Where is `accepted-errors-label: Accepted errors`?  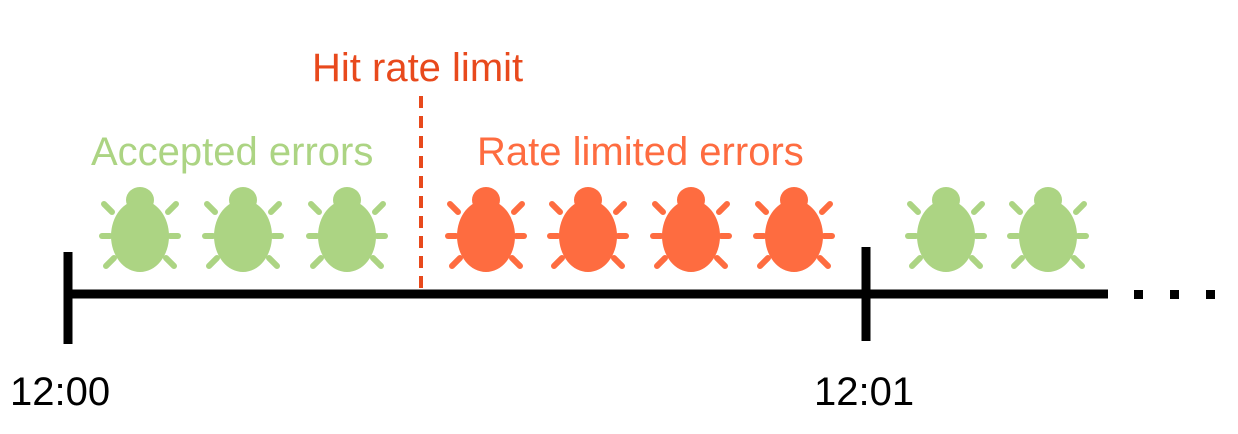 accepted-errors-label: Accepted errors is located at coordinates (232, 152).